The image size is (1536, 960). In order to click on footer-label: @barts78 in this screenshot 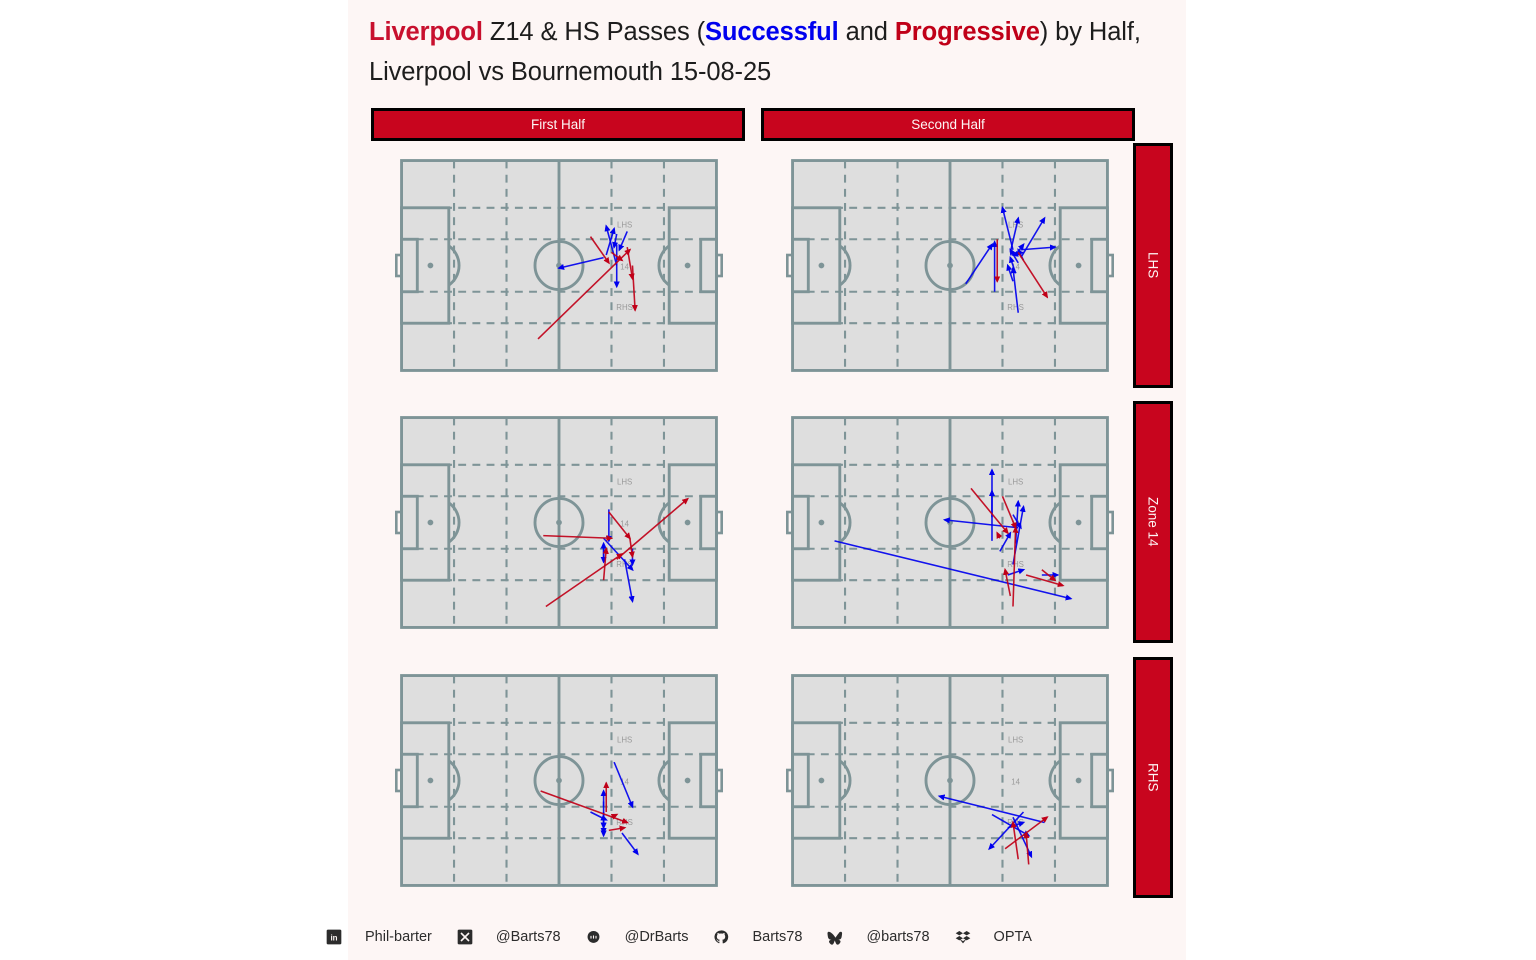, I will do `click(898, 937)`.